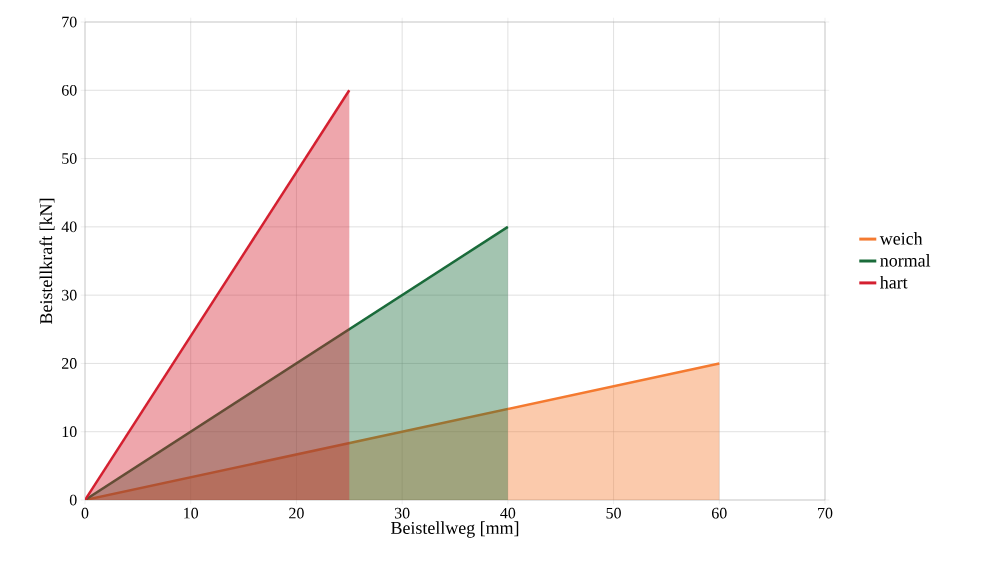  What do you see at coordinates (191, 513) in the screenshot?
I see `x-tick-label: 10` at bounding box center [191, 513].